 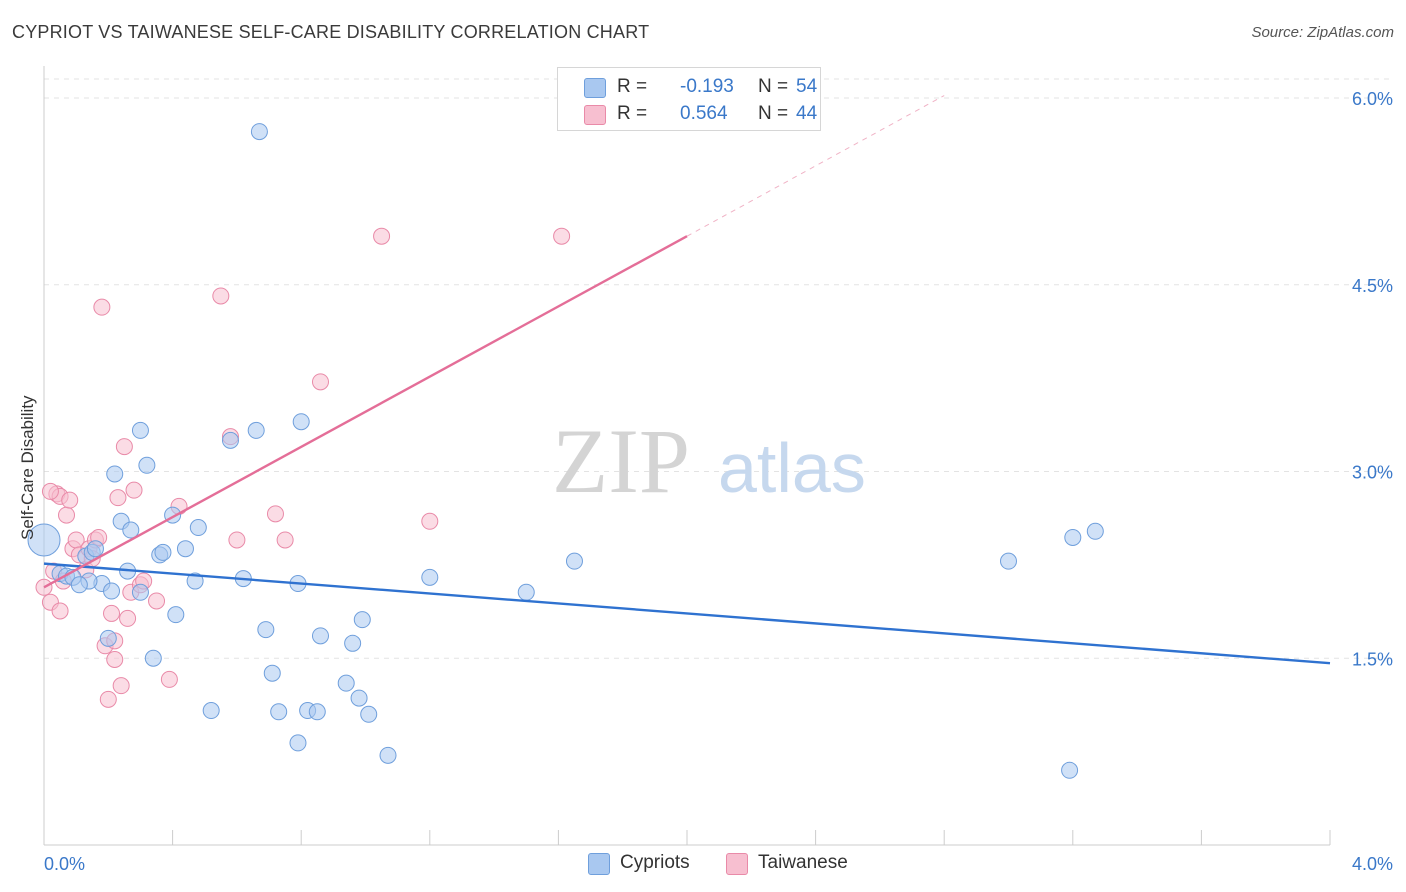 What do you see at coordinates (687, 613) in the screenshot?
I see `trend-line-cypriots` at bounding box center [687, 613].